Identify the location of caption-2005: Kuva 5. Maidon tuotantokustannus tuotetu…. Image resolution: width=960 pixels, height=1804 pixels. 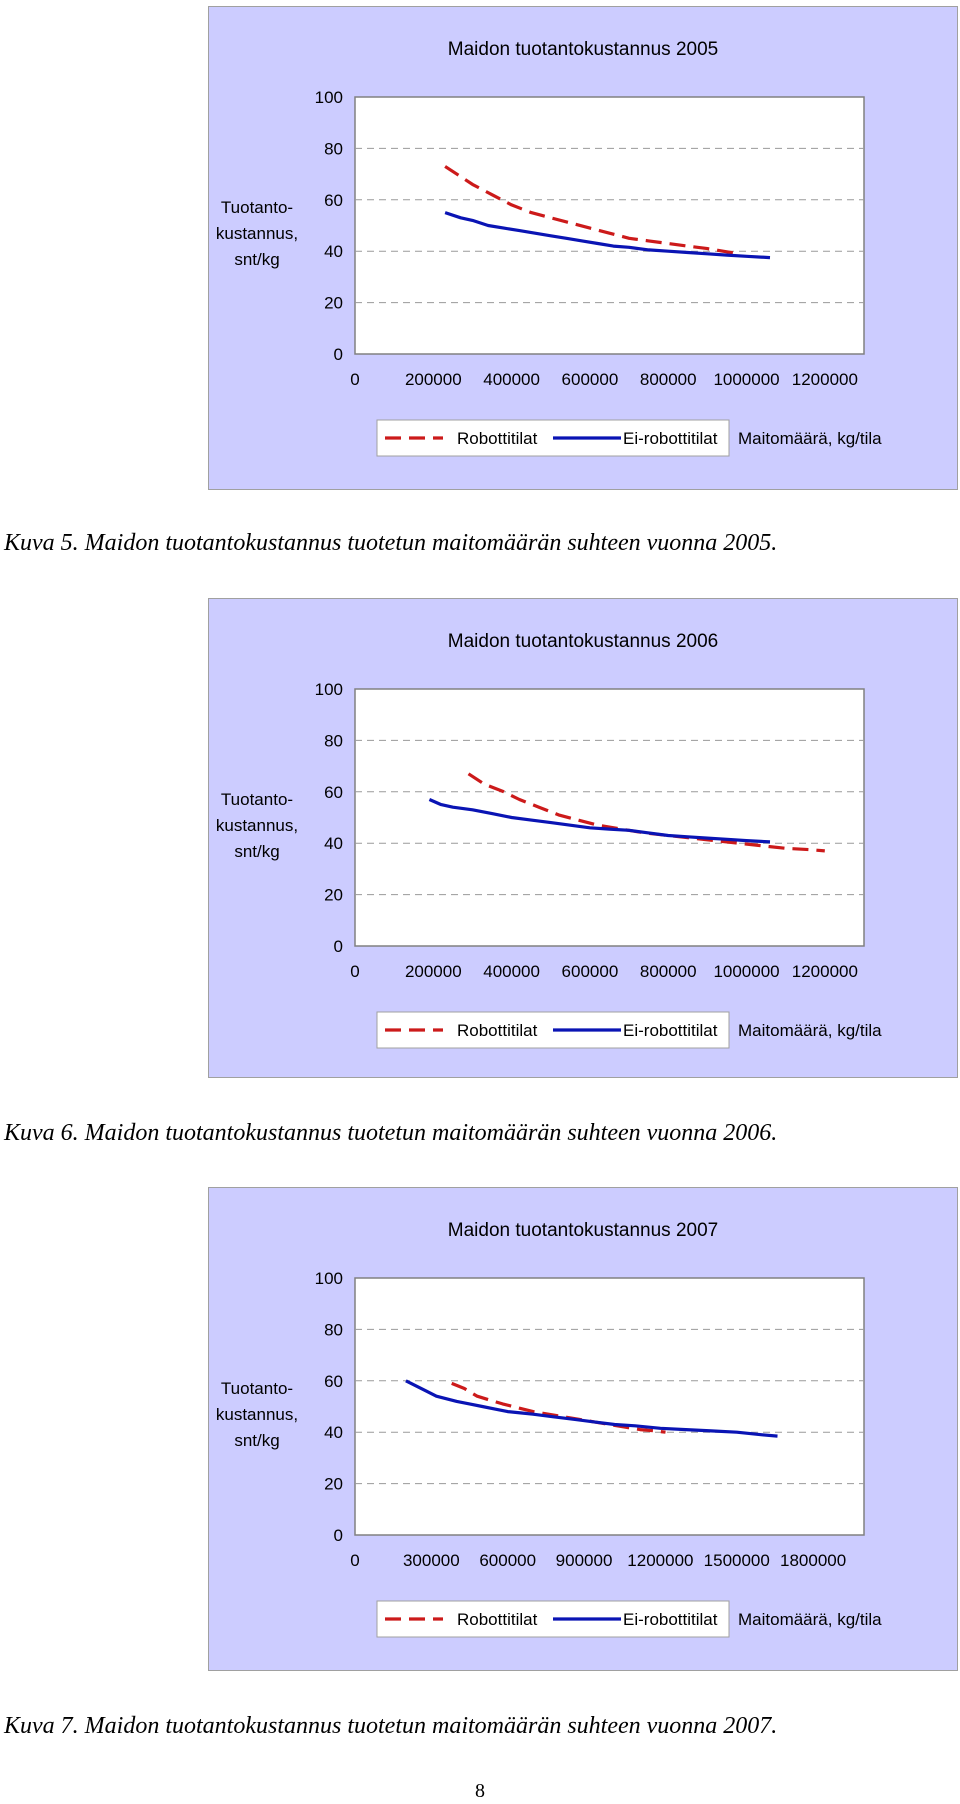
(391, 543).